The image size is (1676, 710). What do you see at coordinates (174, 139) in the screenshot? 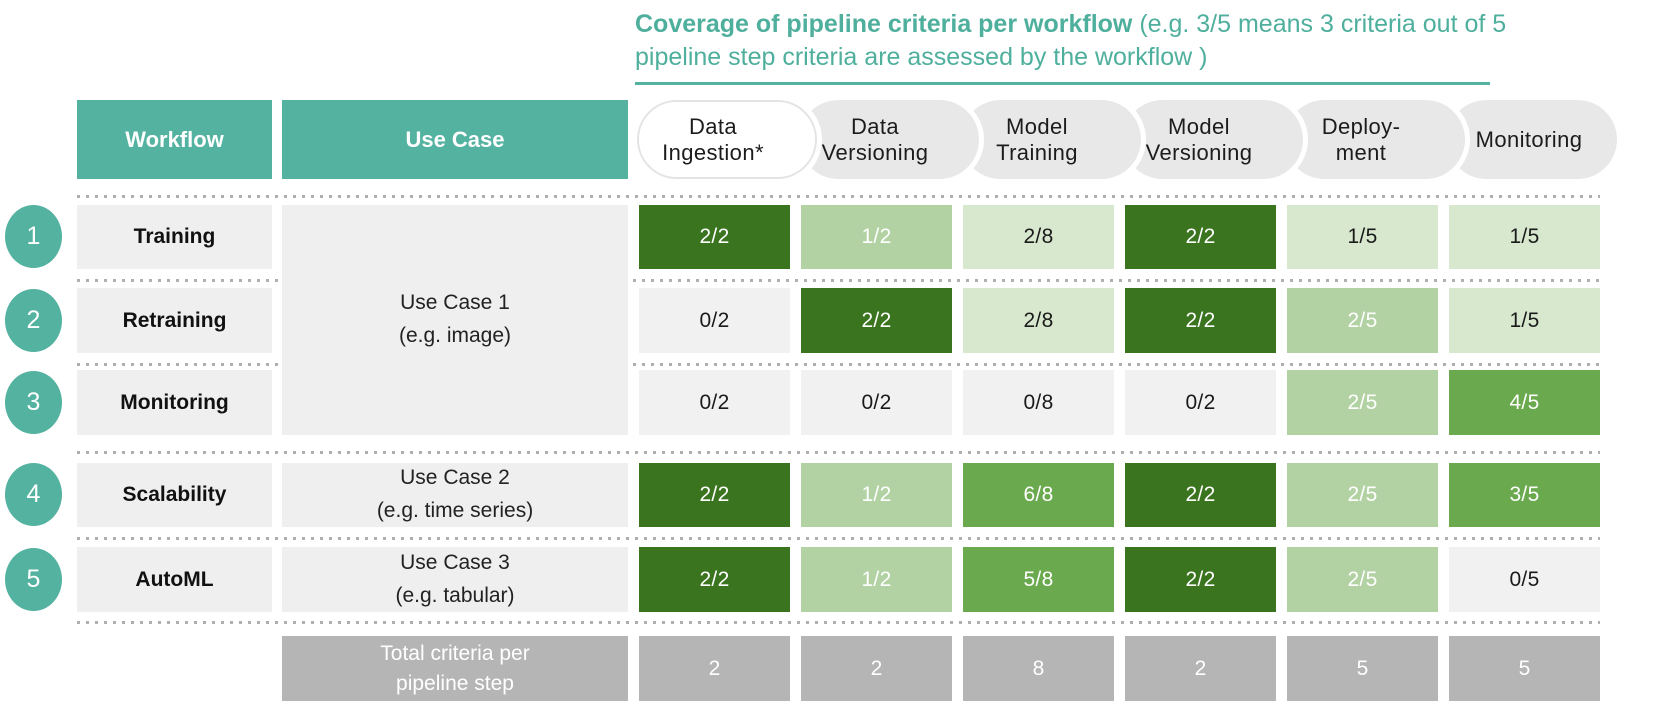
I see `workflow-column-header: Workflow` at bounding box center [174, 139].